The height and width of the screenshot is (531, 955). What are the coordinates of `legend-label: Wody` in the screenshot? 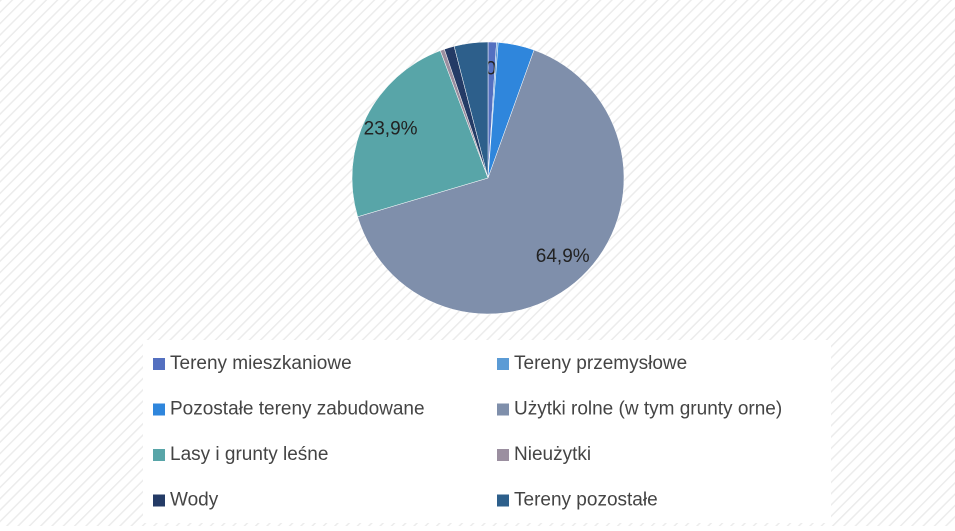 It's located at (194, 500).